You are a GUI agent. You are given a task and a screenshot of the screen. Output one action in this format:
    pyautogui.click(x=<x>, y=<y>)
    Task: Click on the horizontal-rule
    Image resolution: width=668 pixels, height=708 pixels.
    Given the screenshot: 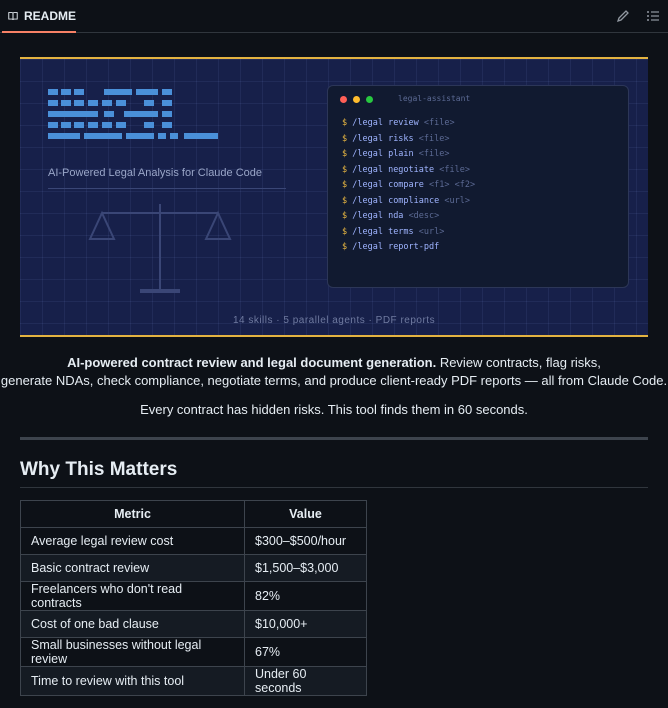 What is the action you would take?
    pyautogui.click(x=334, y=438)
    